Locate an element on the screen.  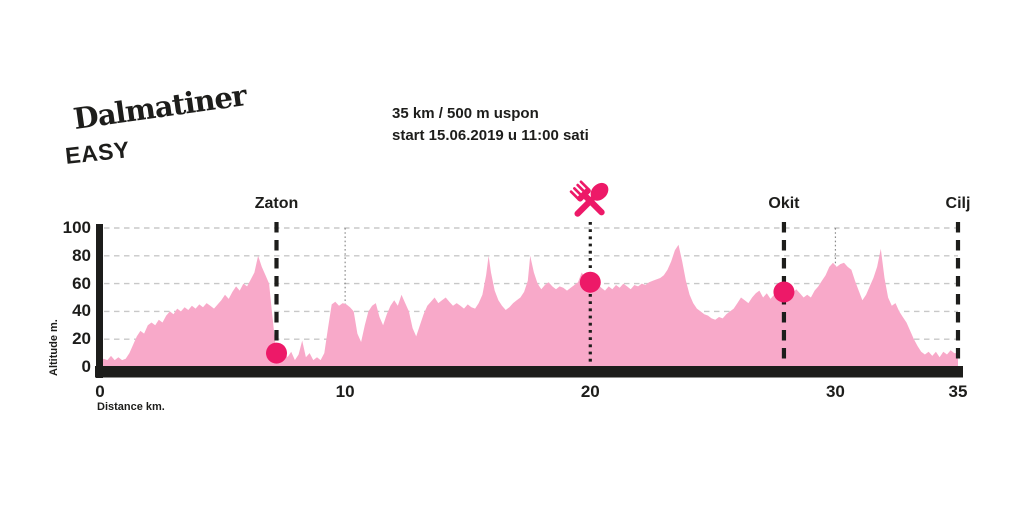
fork-and-spoon-icon is located at coordinates (589, 198).